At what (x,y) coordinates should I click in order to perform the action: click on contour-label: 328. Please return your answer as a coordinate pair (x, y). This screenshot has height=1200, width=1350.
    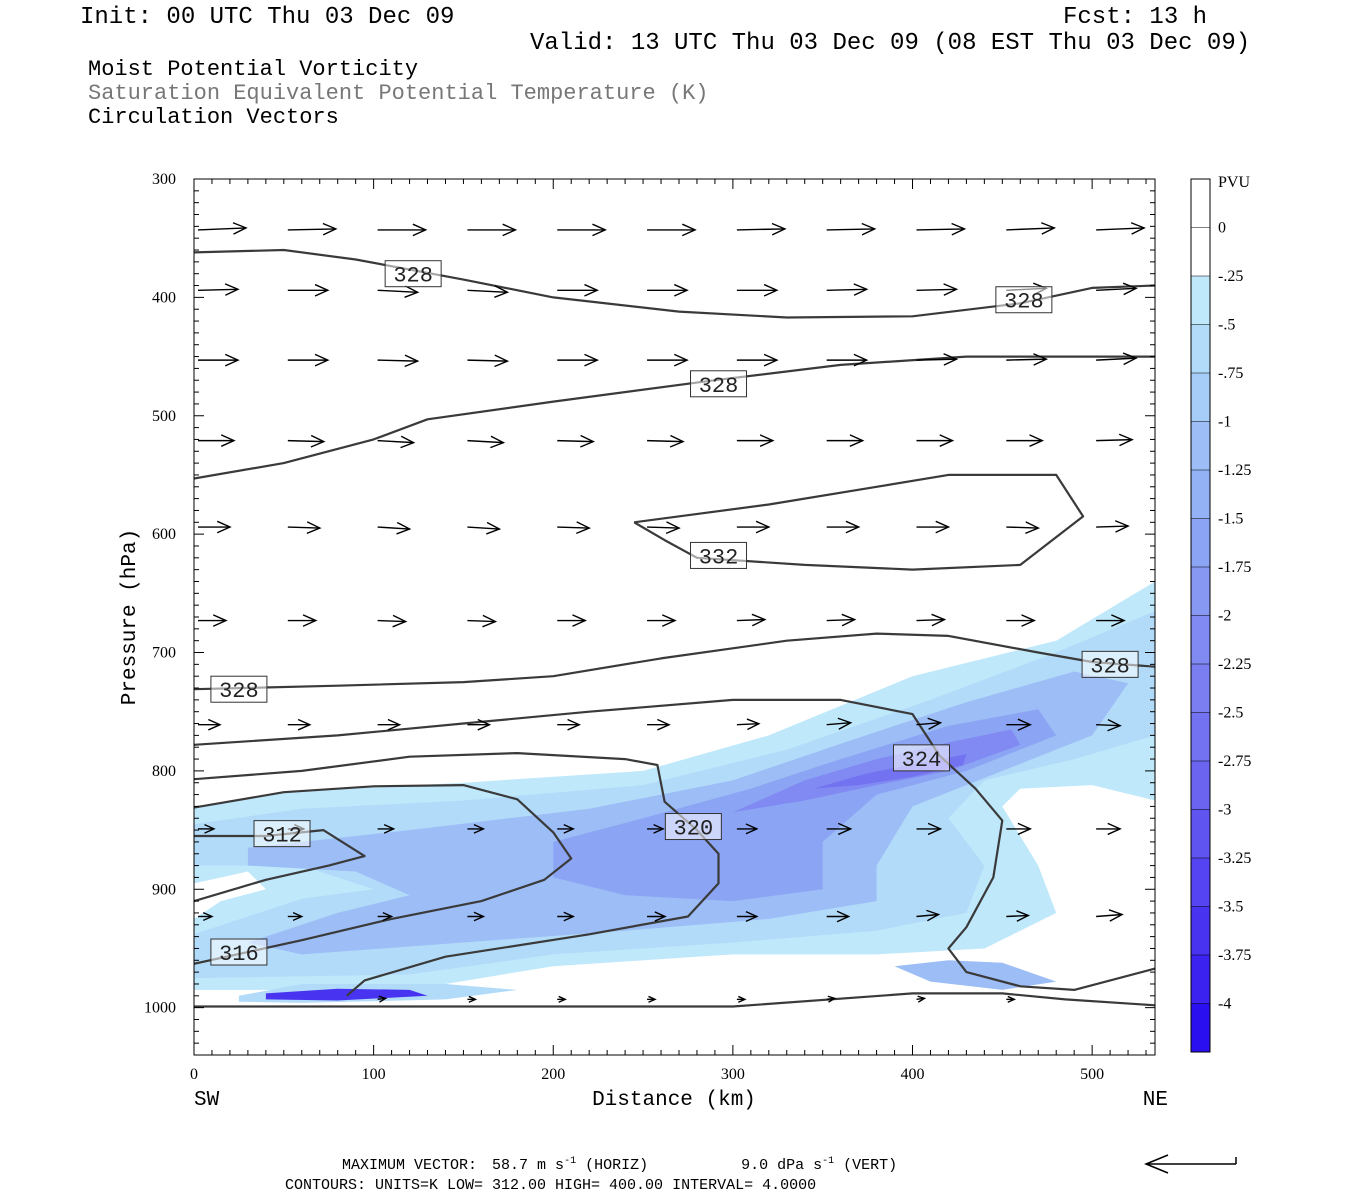
    Looking at the image, I should click on (413, 274).